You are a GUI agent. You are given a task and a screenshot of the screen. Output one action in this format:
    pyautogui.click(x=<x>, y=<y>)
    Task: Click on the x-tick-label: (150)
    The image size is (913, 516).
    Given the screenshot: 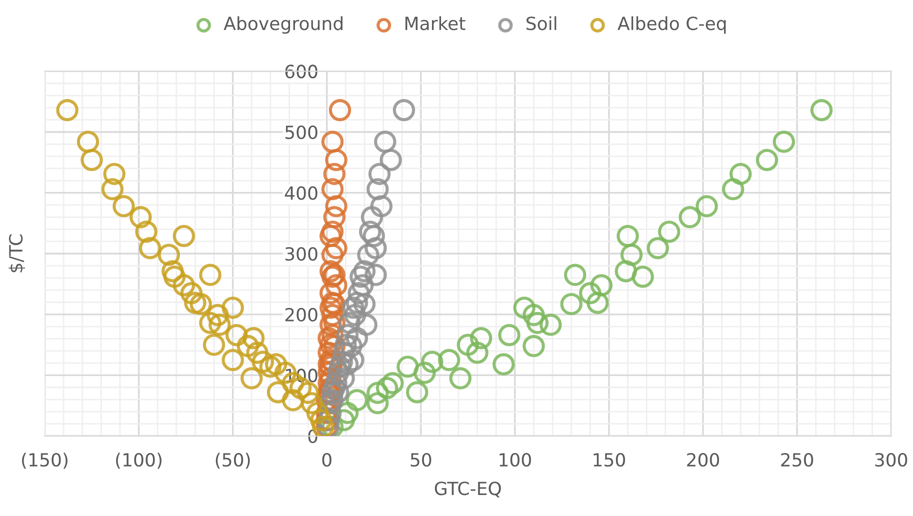 What is the action you would take?
    pyautogui.click(x=45, y=460)
    